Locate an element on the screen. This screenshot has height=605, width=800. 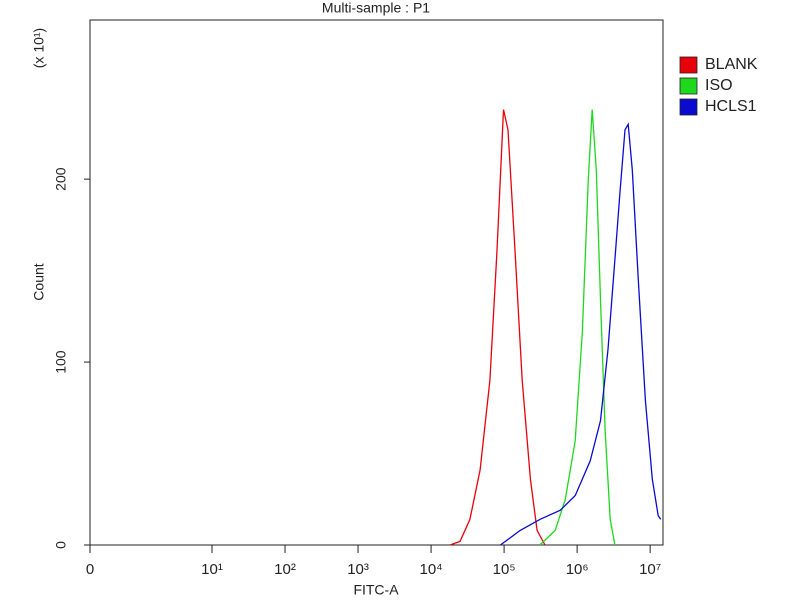
y-tick-label: 100 is located at coordinates (61, 362).